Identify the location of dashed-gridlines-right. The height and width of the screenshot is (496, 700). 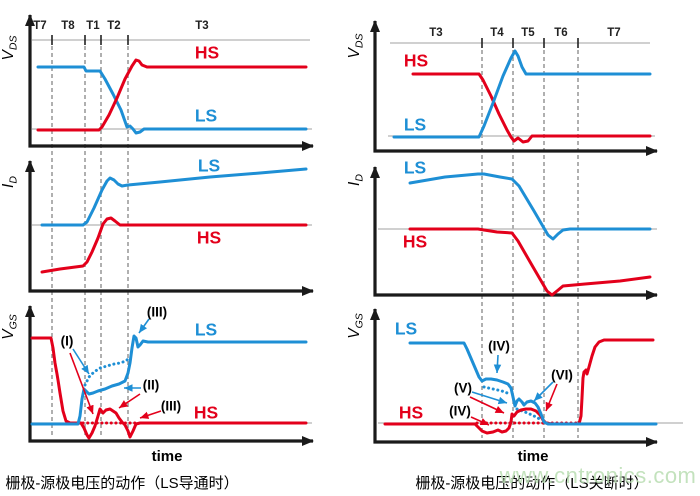
(530, 244).